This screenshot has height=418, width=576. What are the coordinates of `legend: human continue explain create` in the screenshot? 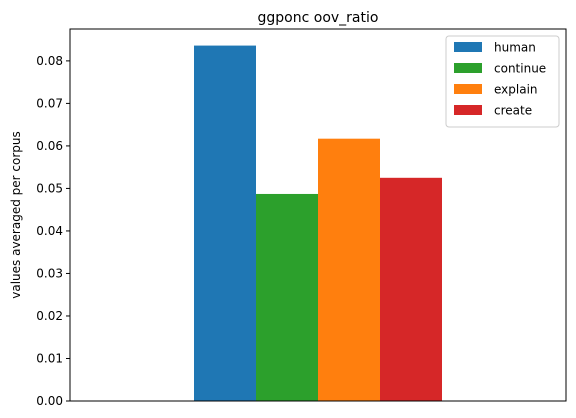 It's located at (502, 81).